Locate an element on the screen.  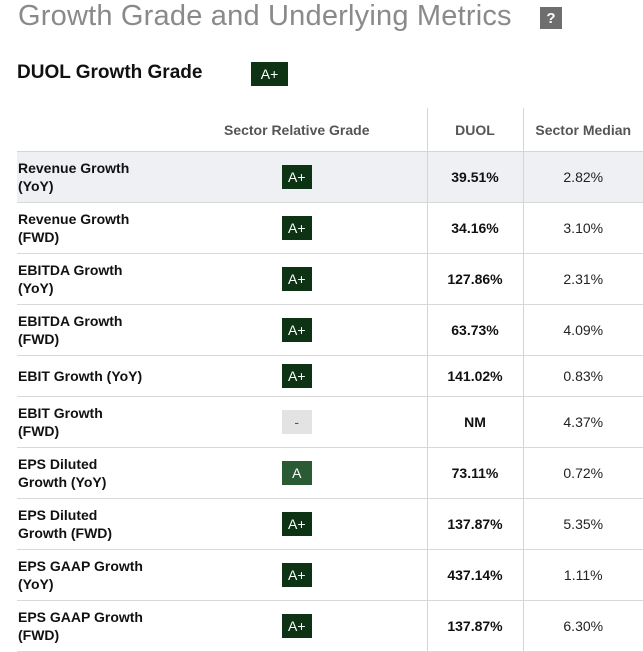
table-row: Revenue Growth (YoY) A+ 39.51% 2.82% is located at coordinates (330, 177).